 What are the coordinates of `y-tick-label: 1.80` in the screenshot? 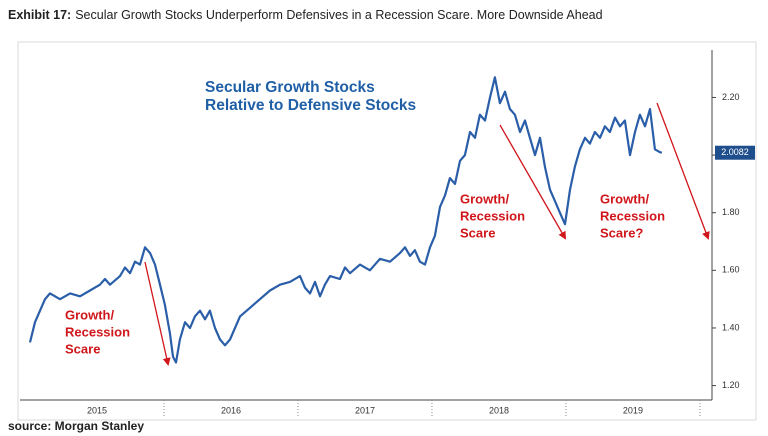 It's located at (731, 212).